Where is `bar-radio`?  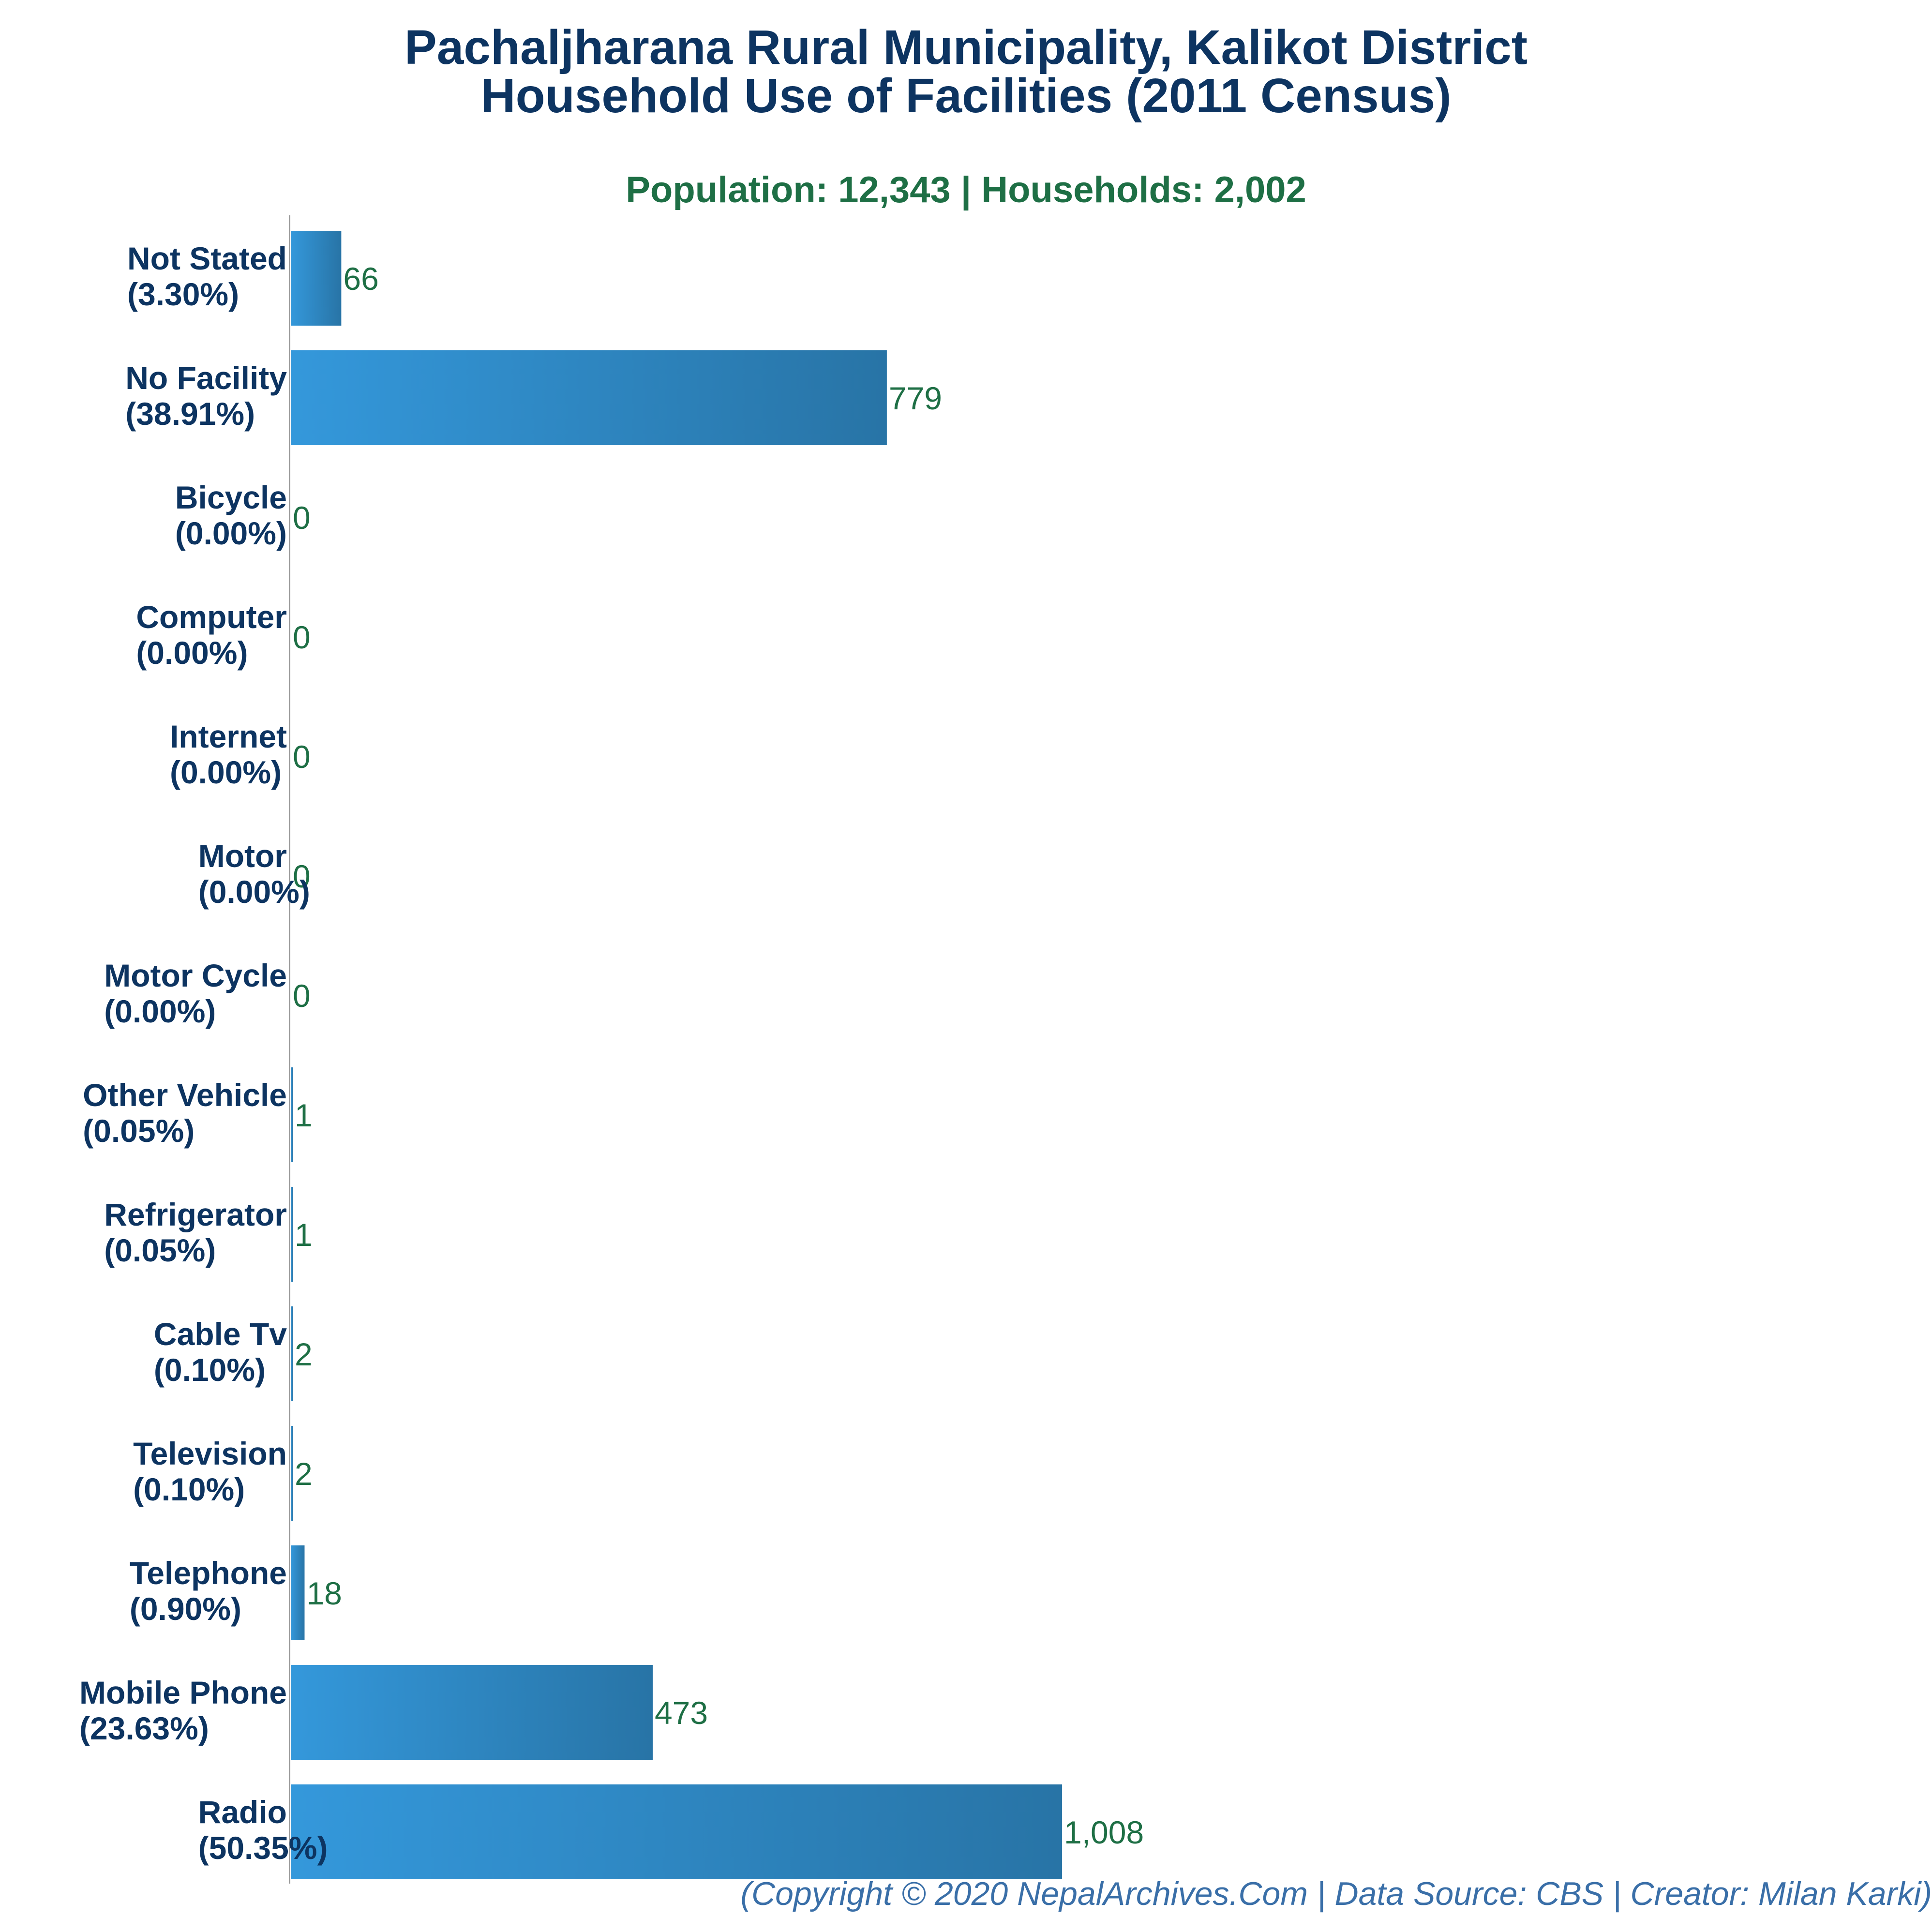 bar-radio is located at coordinates (677, 1831).